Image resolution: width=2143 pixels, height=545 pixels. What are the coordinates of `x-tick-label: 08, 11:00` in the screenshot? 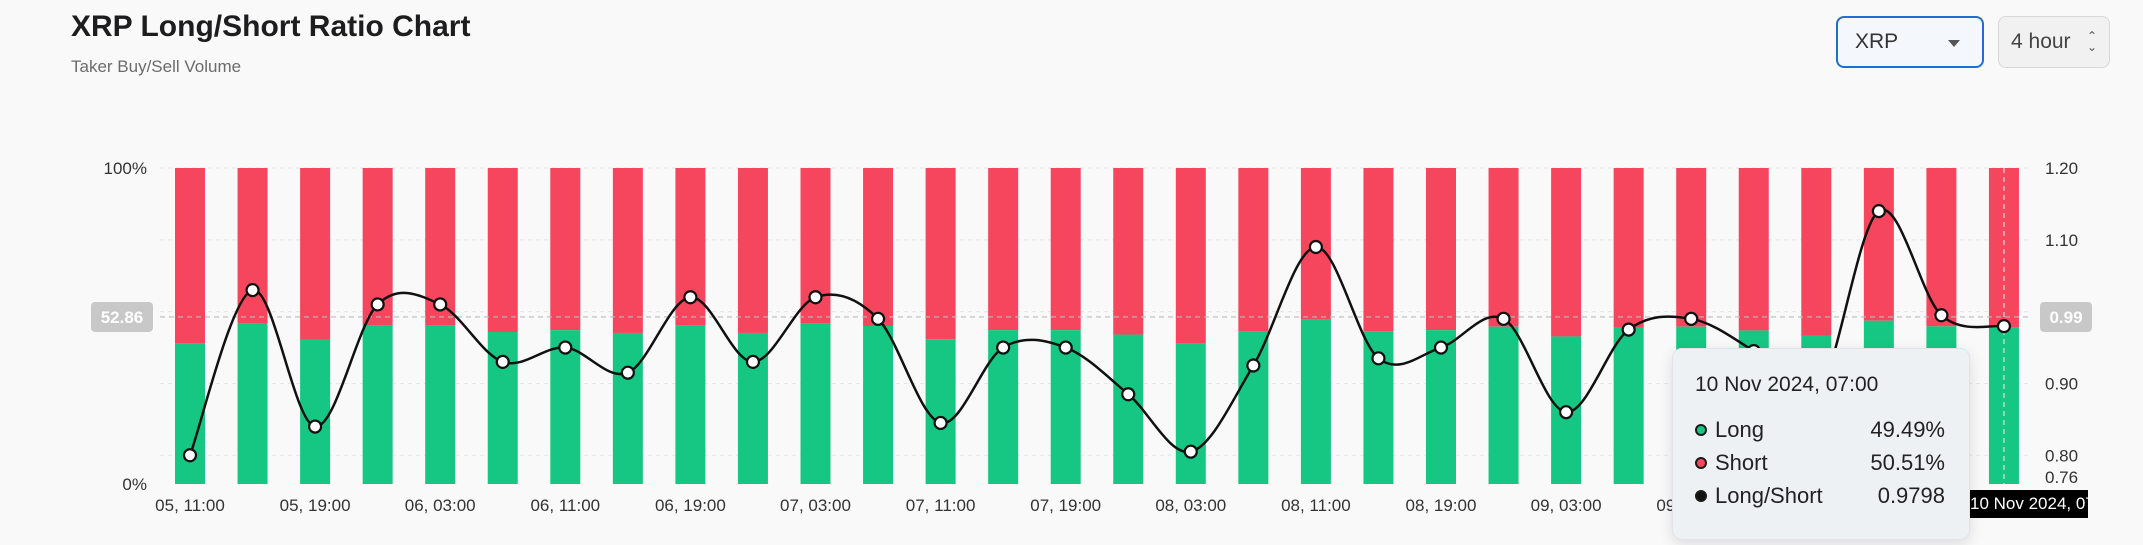 It's located at (1316, 505).